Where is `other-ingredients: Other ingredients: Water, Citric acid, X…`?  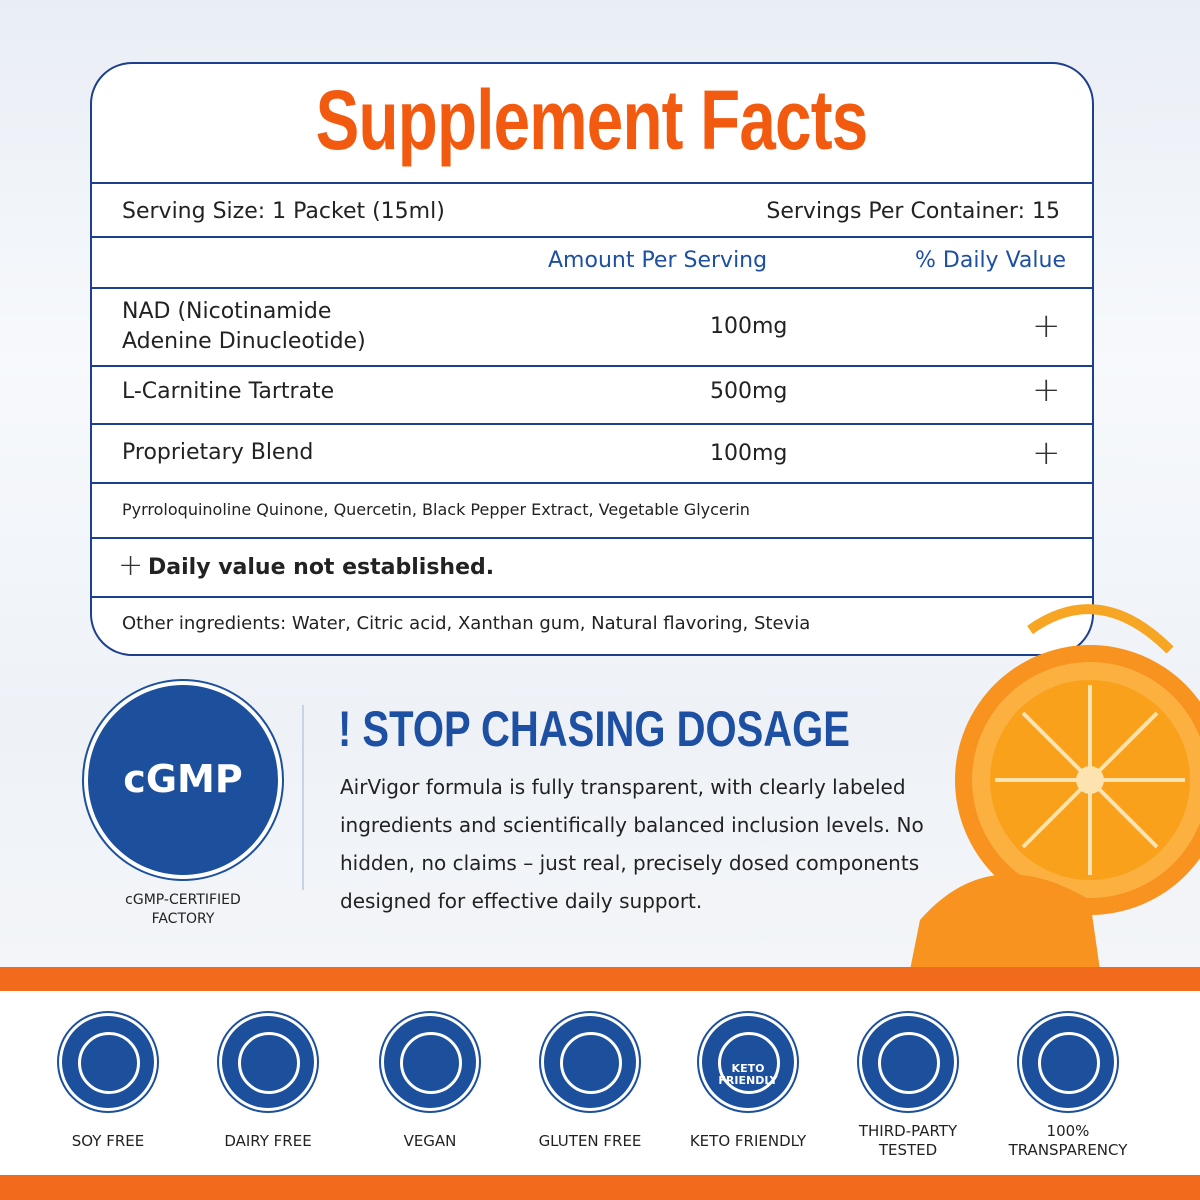
other-ingredients: Other ingredients: Water, Citric acid, X… is located at coordinates (466, 623).